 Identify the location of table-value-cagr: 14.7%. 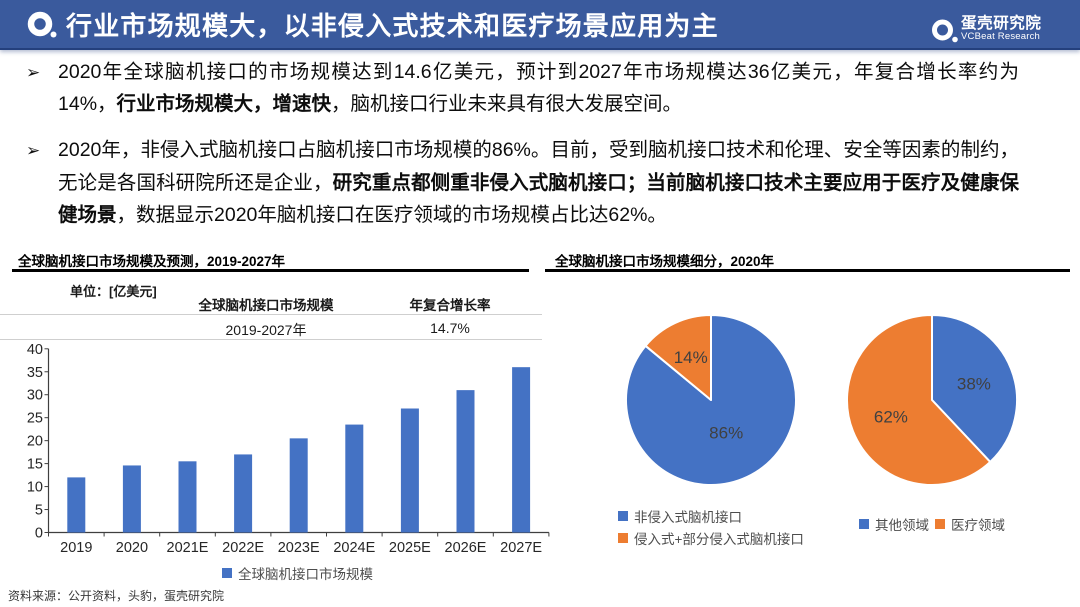
(450, 328).